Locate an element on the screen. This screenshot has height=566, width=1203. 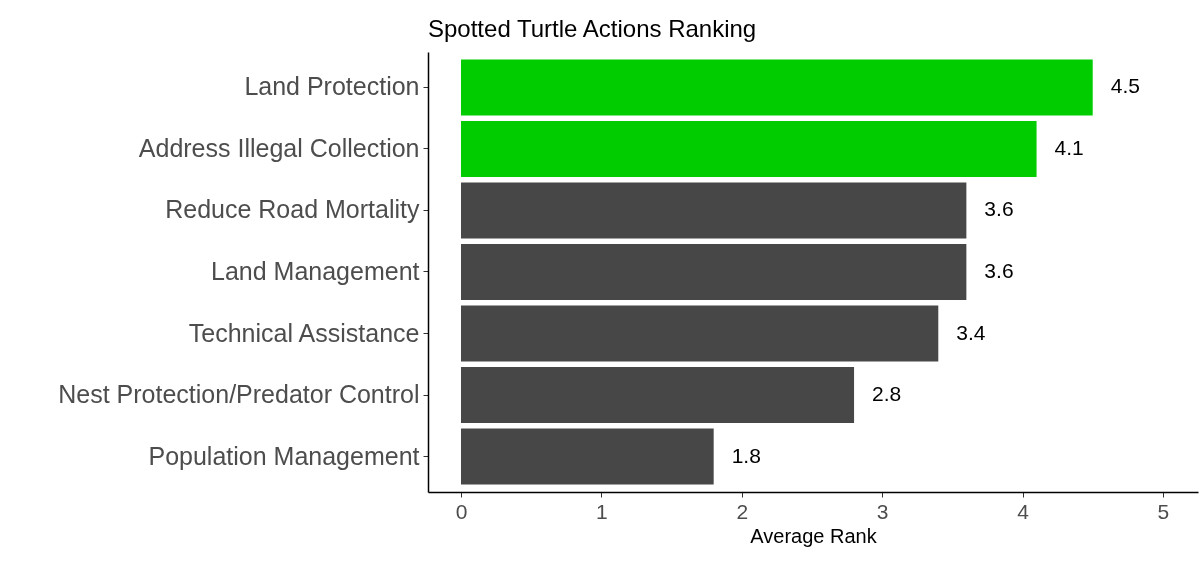
data-label: 3.4 is located at coordinates (971, 332).